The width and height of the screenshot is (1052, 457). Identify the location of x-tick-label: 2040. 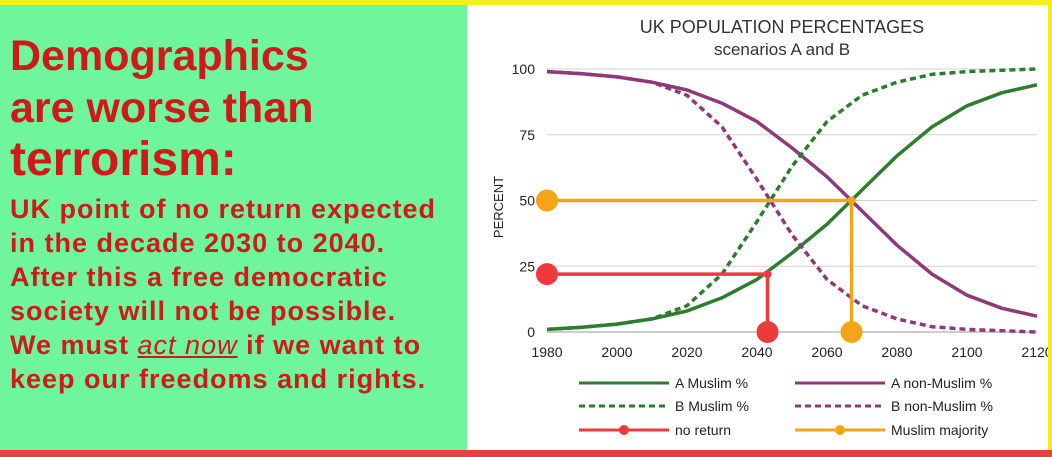
(756, 352).